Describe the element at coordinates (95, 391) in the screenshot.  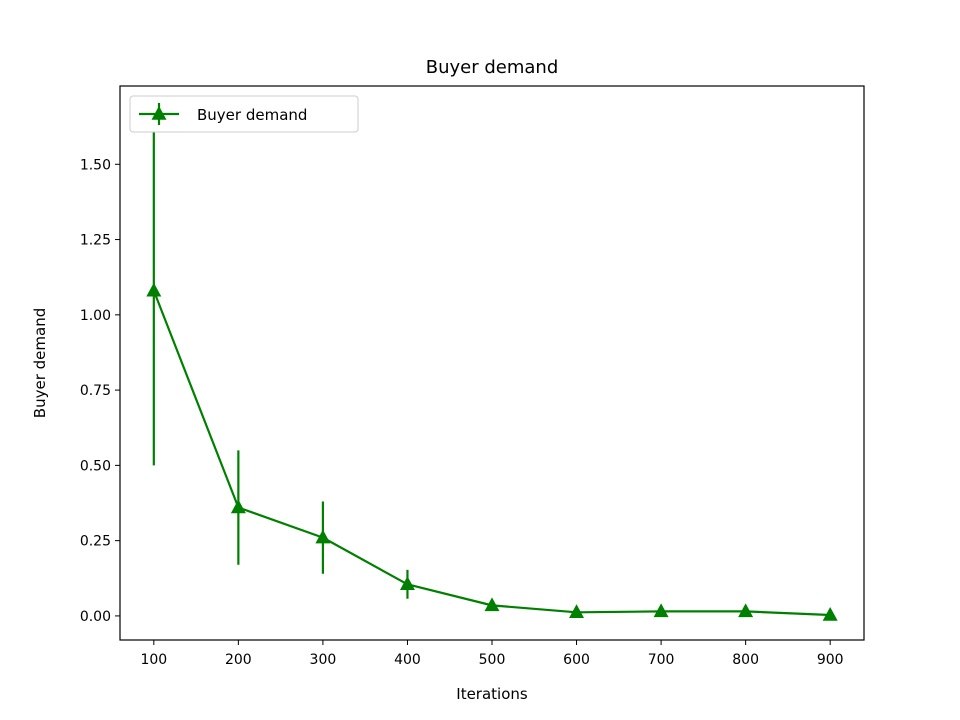
I see `y-tick-label: 0.75` at that location.